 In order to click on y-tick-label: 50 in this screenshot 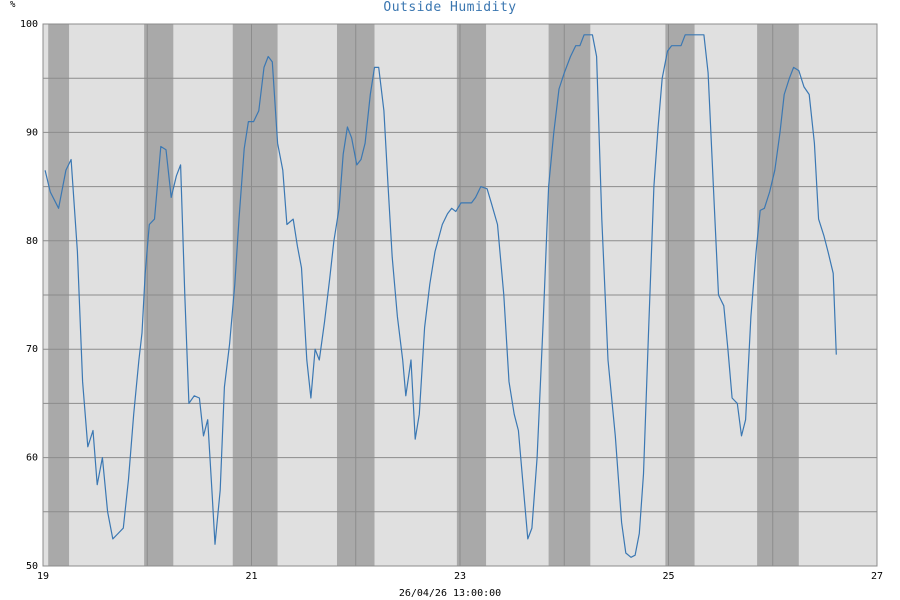, I will do `click(32, 566)`.